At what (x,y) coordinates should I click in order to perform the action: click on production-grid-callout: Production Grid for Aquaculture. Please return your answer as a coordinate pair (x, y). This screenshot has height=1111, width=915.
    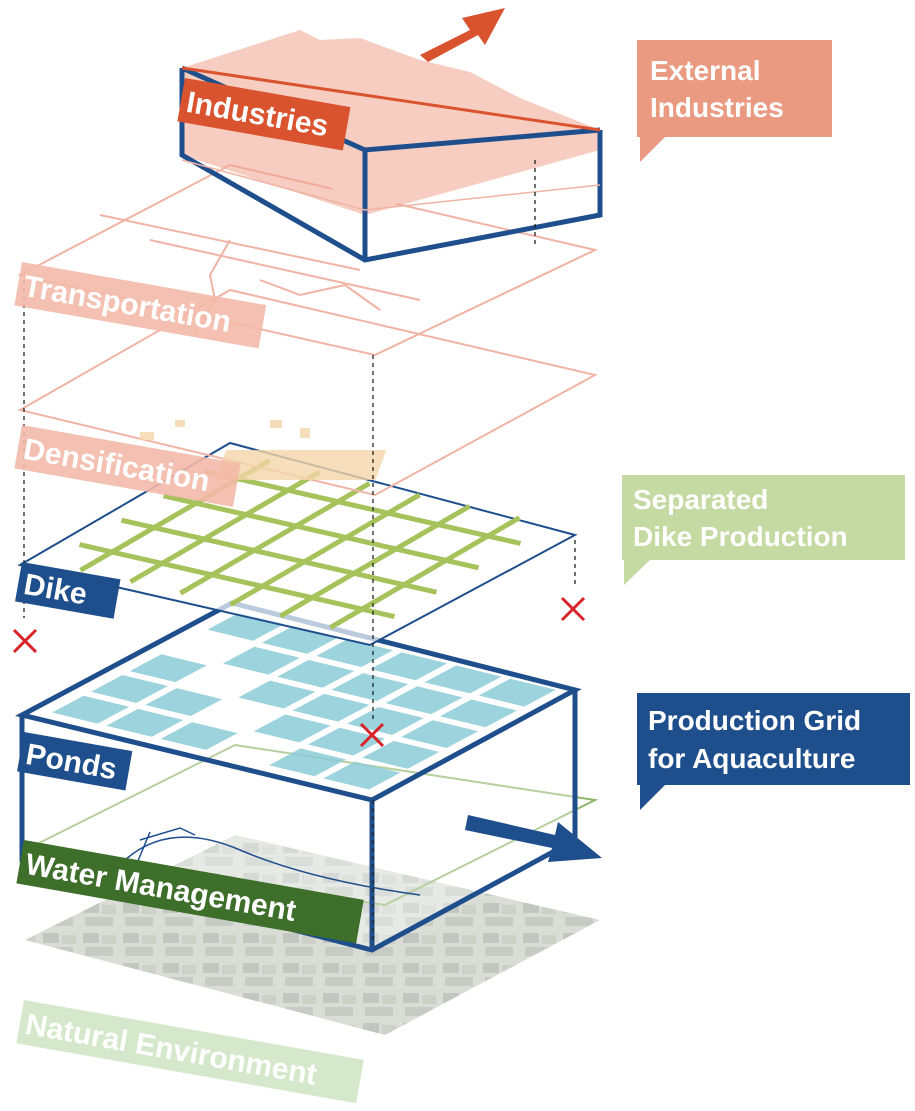
    Looking at the image, I should click on (773, 751).